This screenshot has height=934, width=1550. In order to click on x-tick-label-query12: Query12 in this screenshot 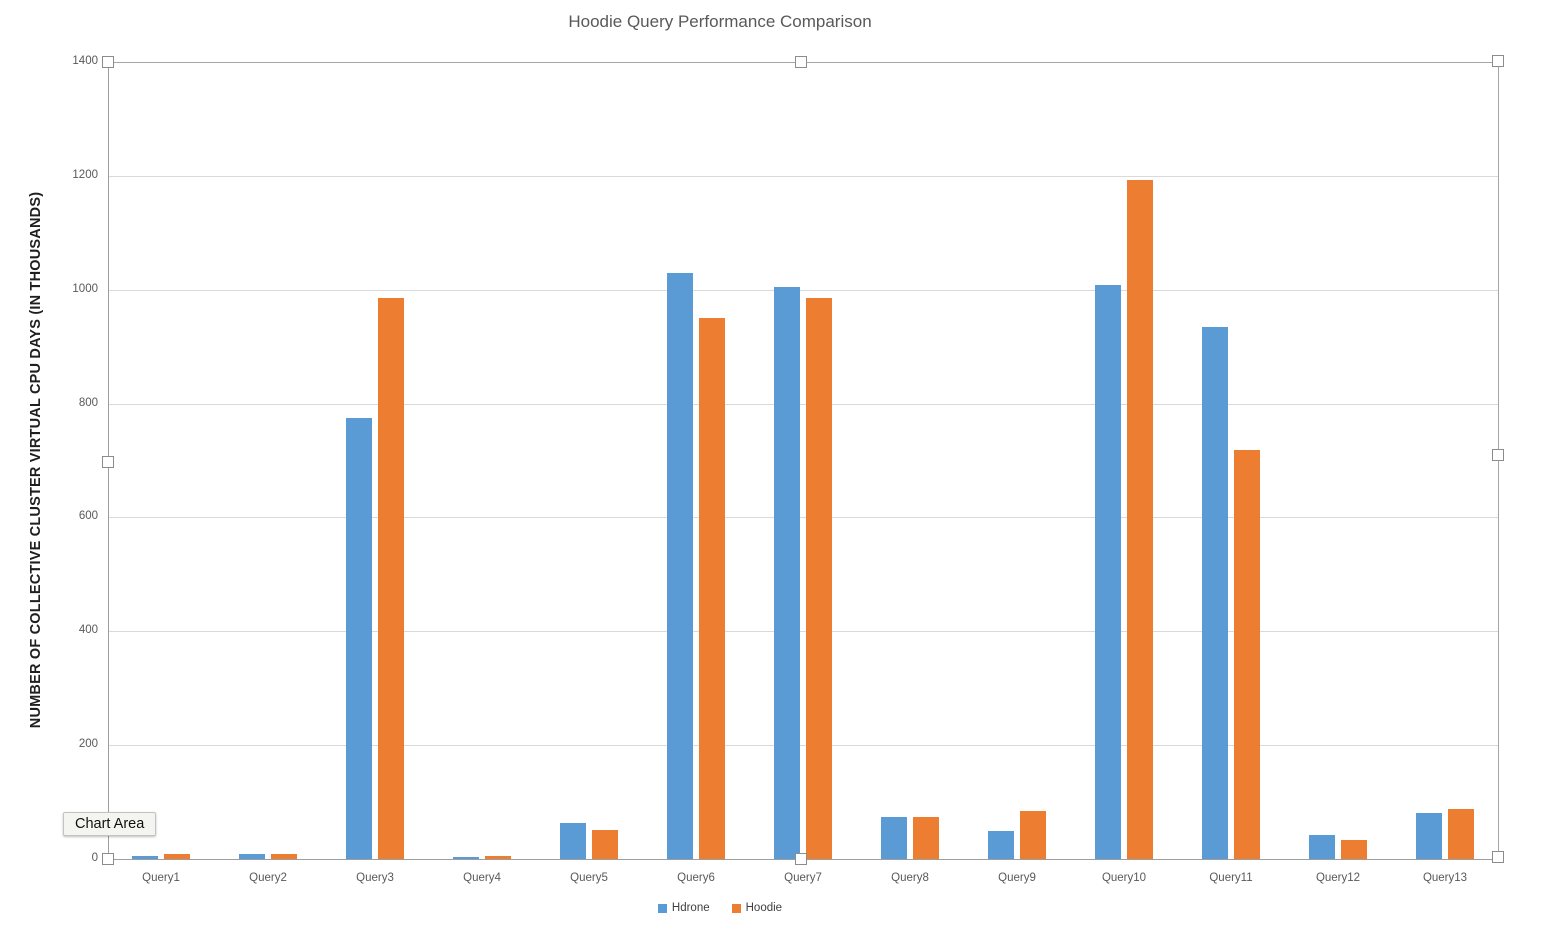, I will do `click(1338, 878)`.